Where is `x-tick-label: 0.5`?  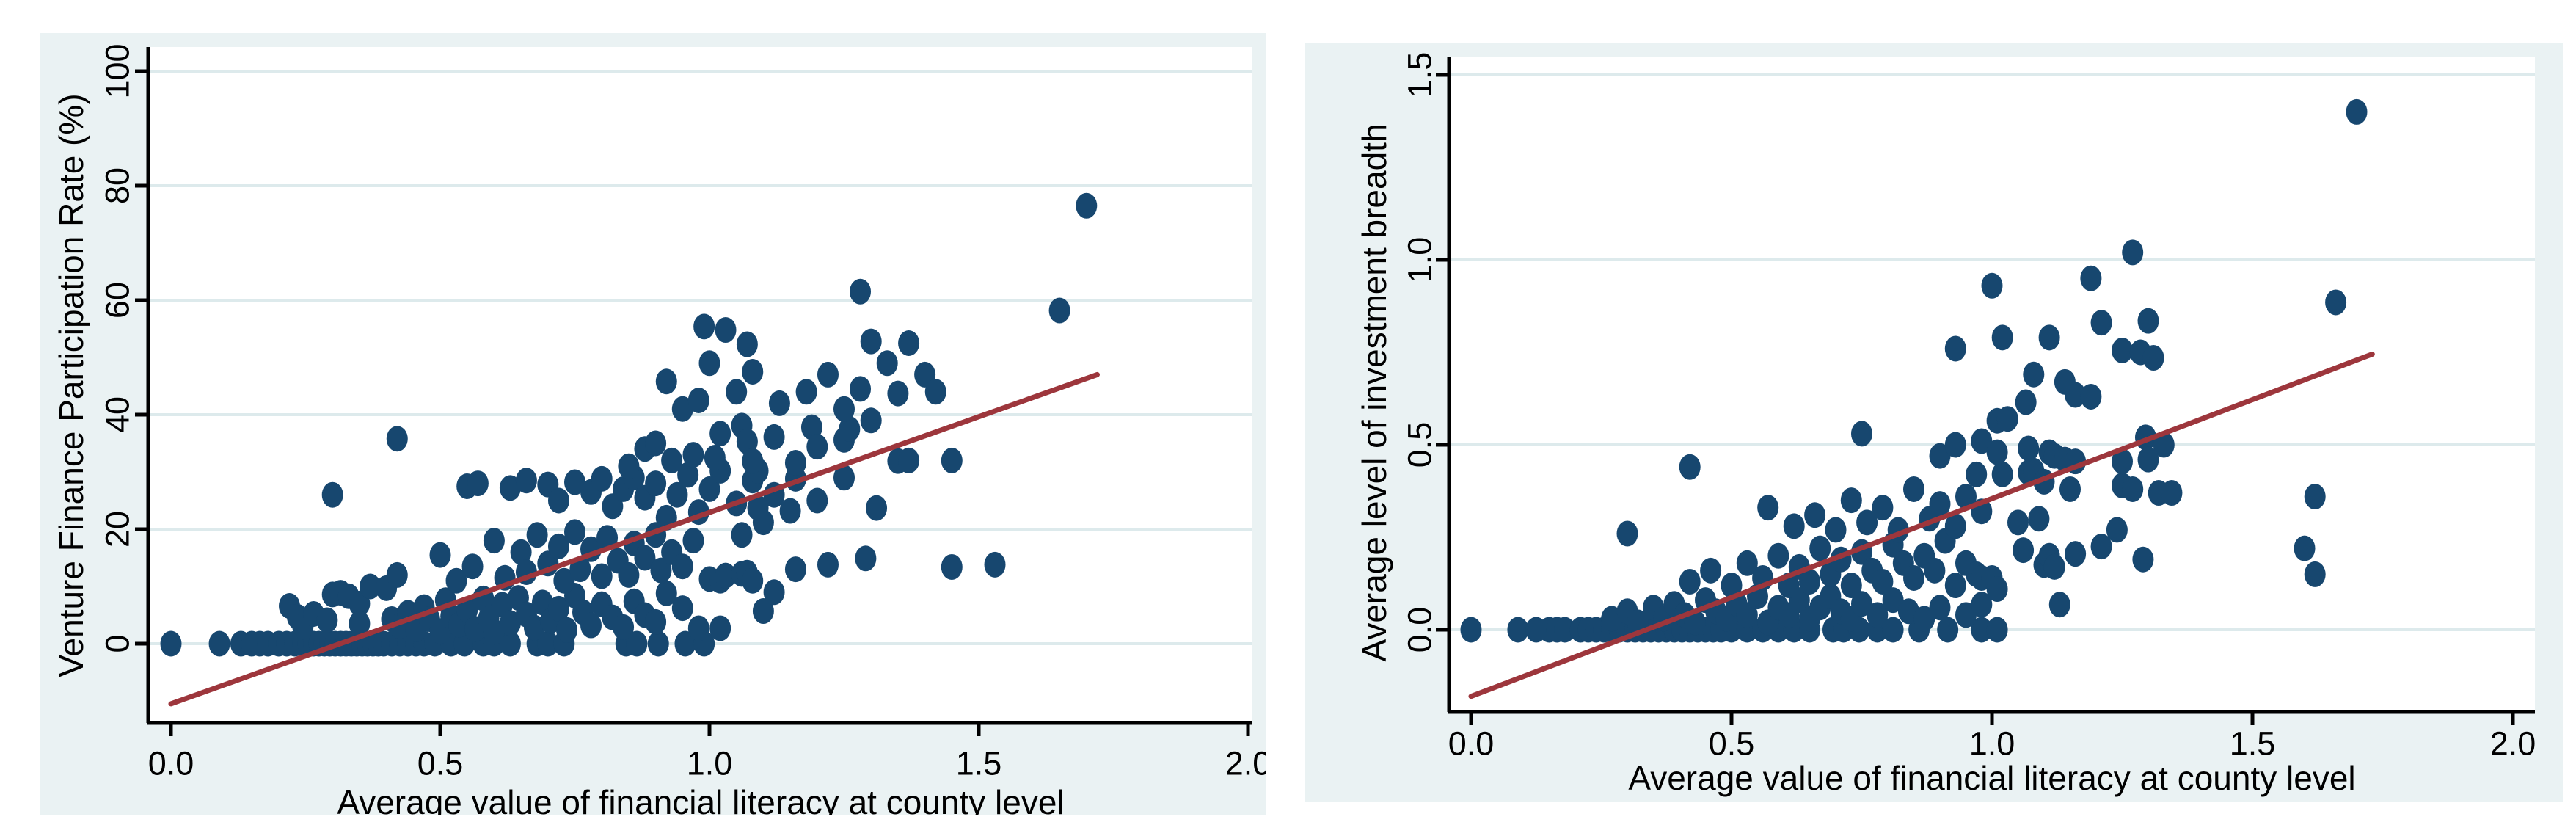 x-tick-label: 0.5 is located at coordinates (1732, 744).